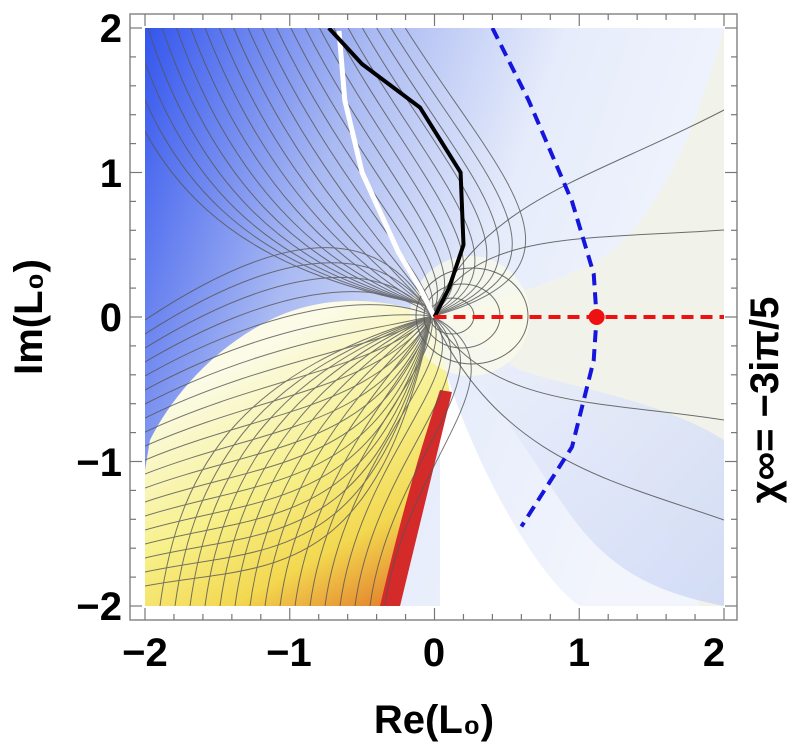 The height and width of the screenshot is (754, 797). Describe the element at coordinates (434, 653) in the screenshot. I see `x-tick-label: 0` at that location.